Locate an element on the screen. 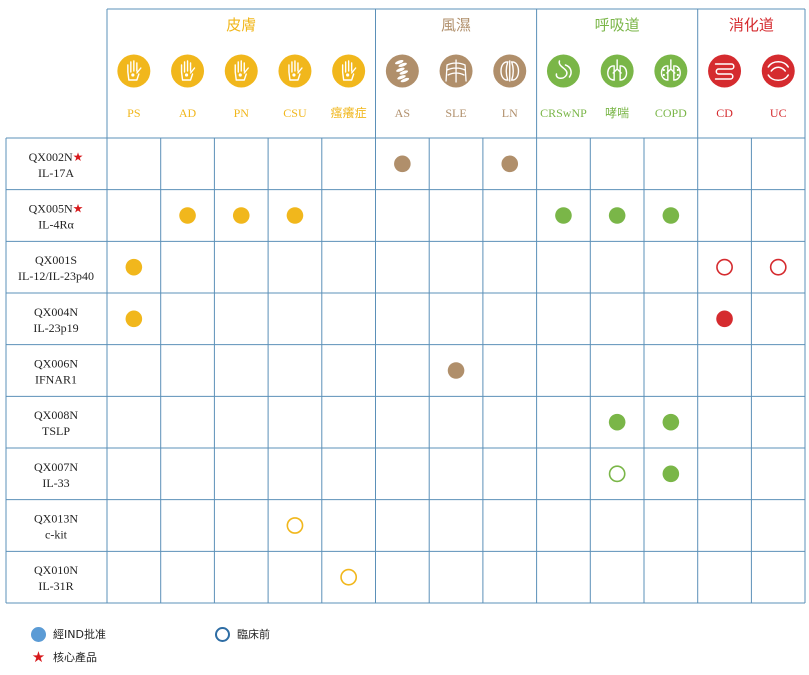 The height and width of the screenshot is (675, 809). category-title-3: 消化道 is located at coordinates (751, 25).